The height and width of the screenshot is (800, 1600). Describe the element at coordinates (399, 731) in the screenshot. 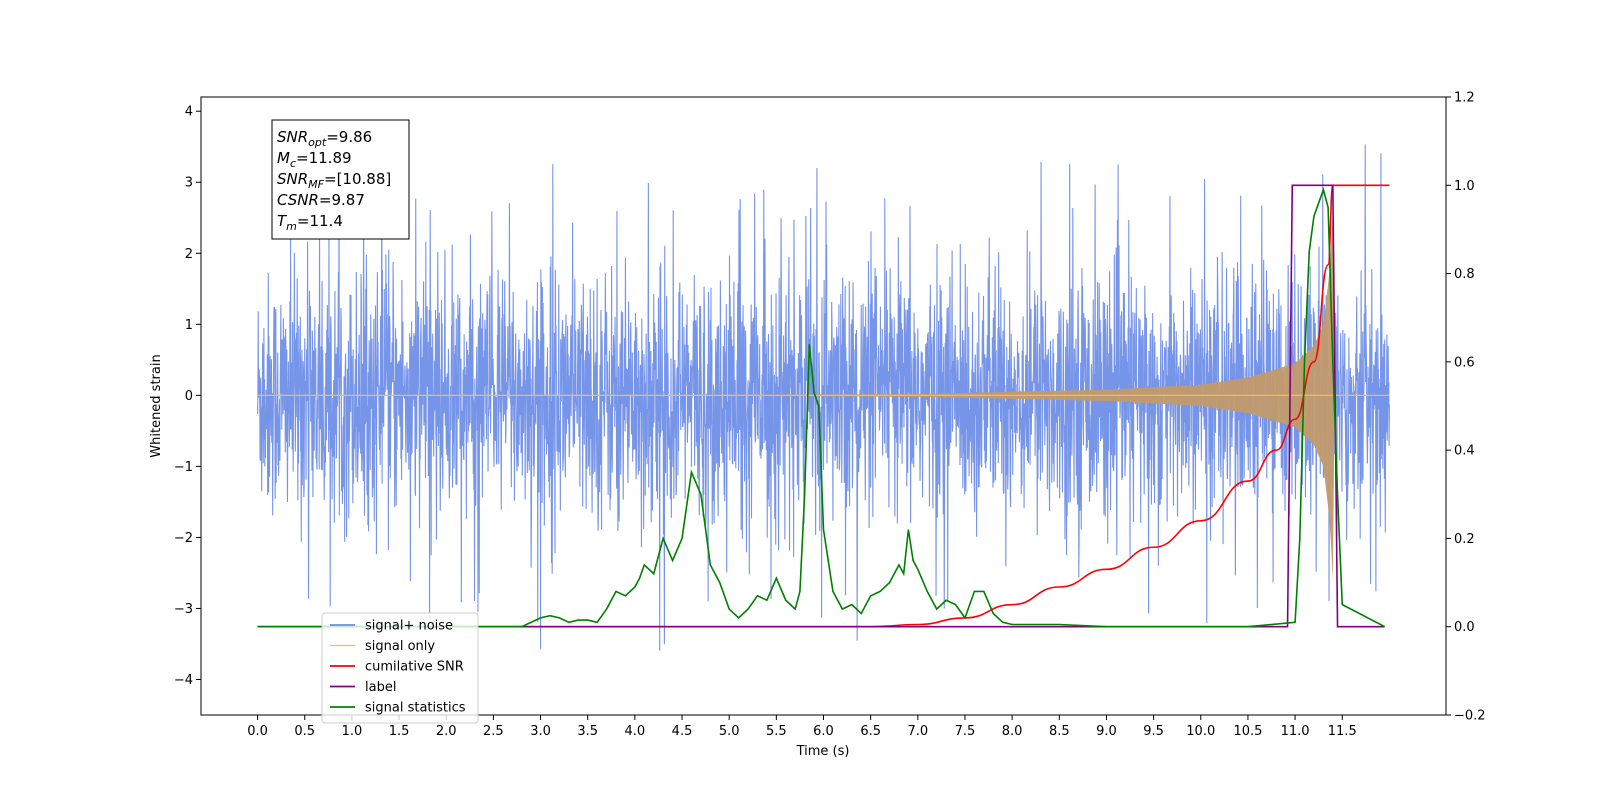

I see `x-tick-label: 1.5` at that location.